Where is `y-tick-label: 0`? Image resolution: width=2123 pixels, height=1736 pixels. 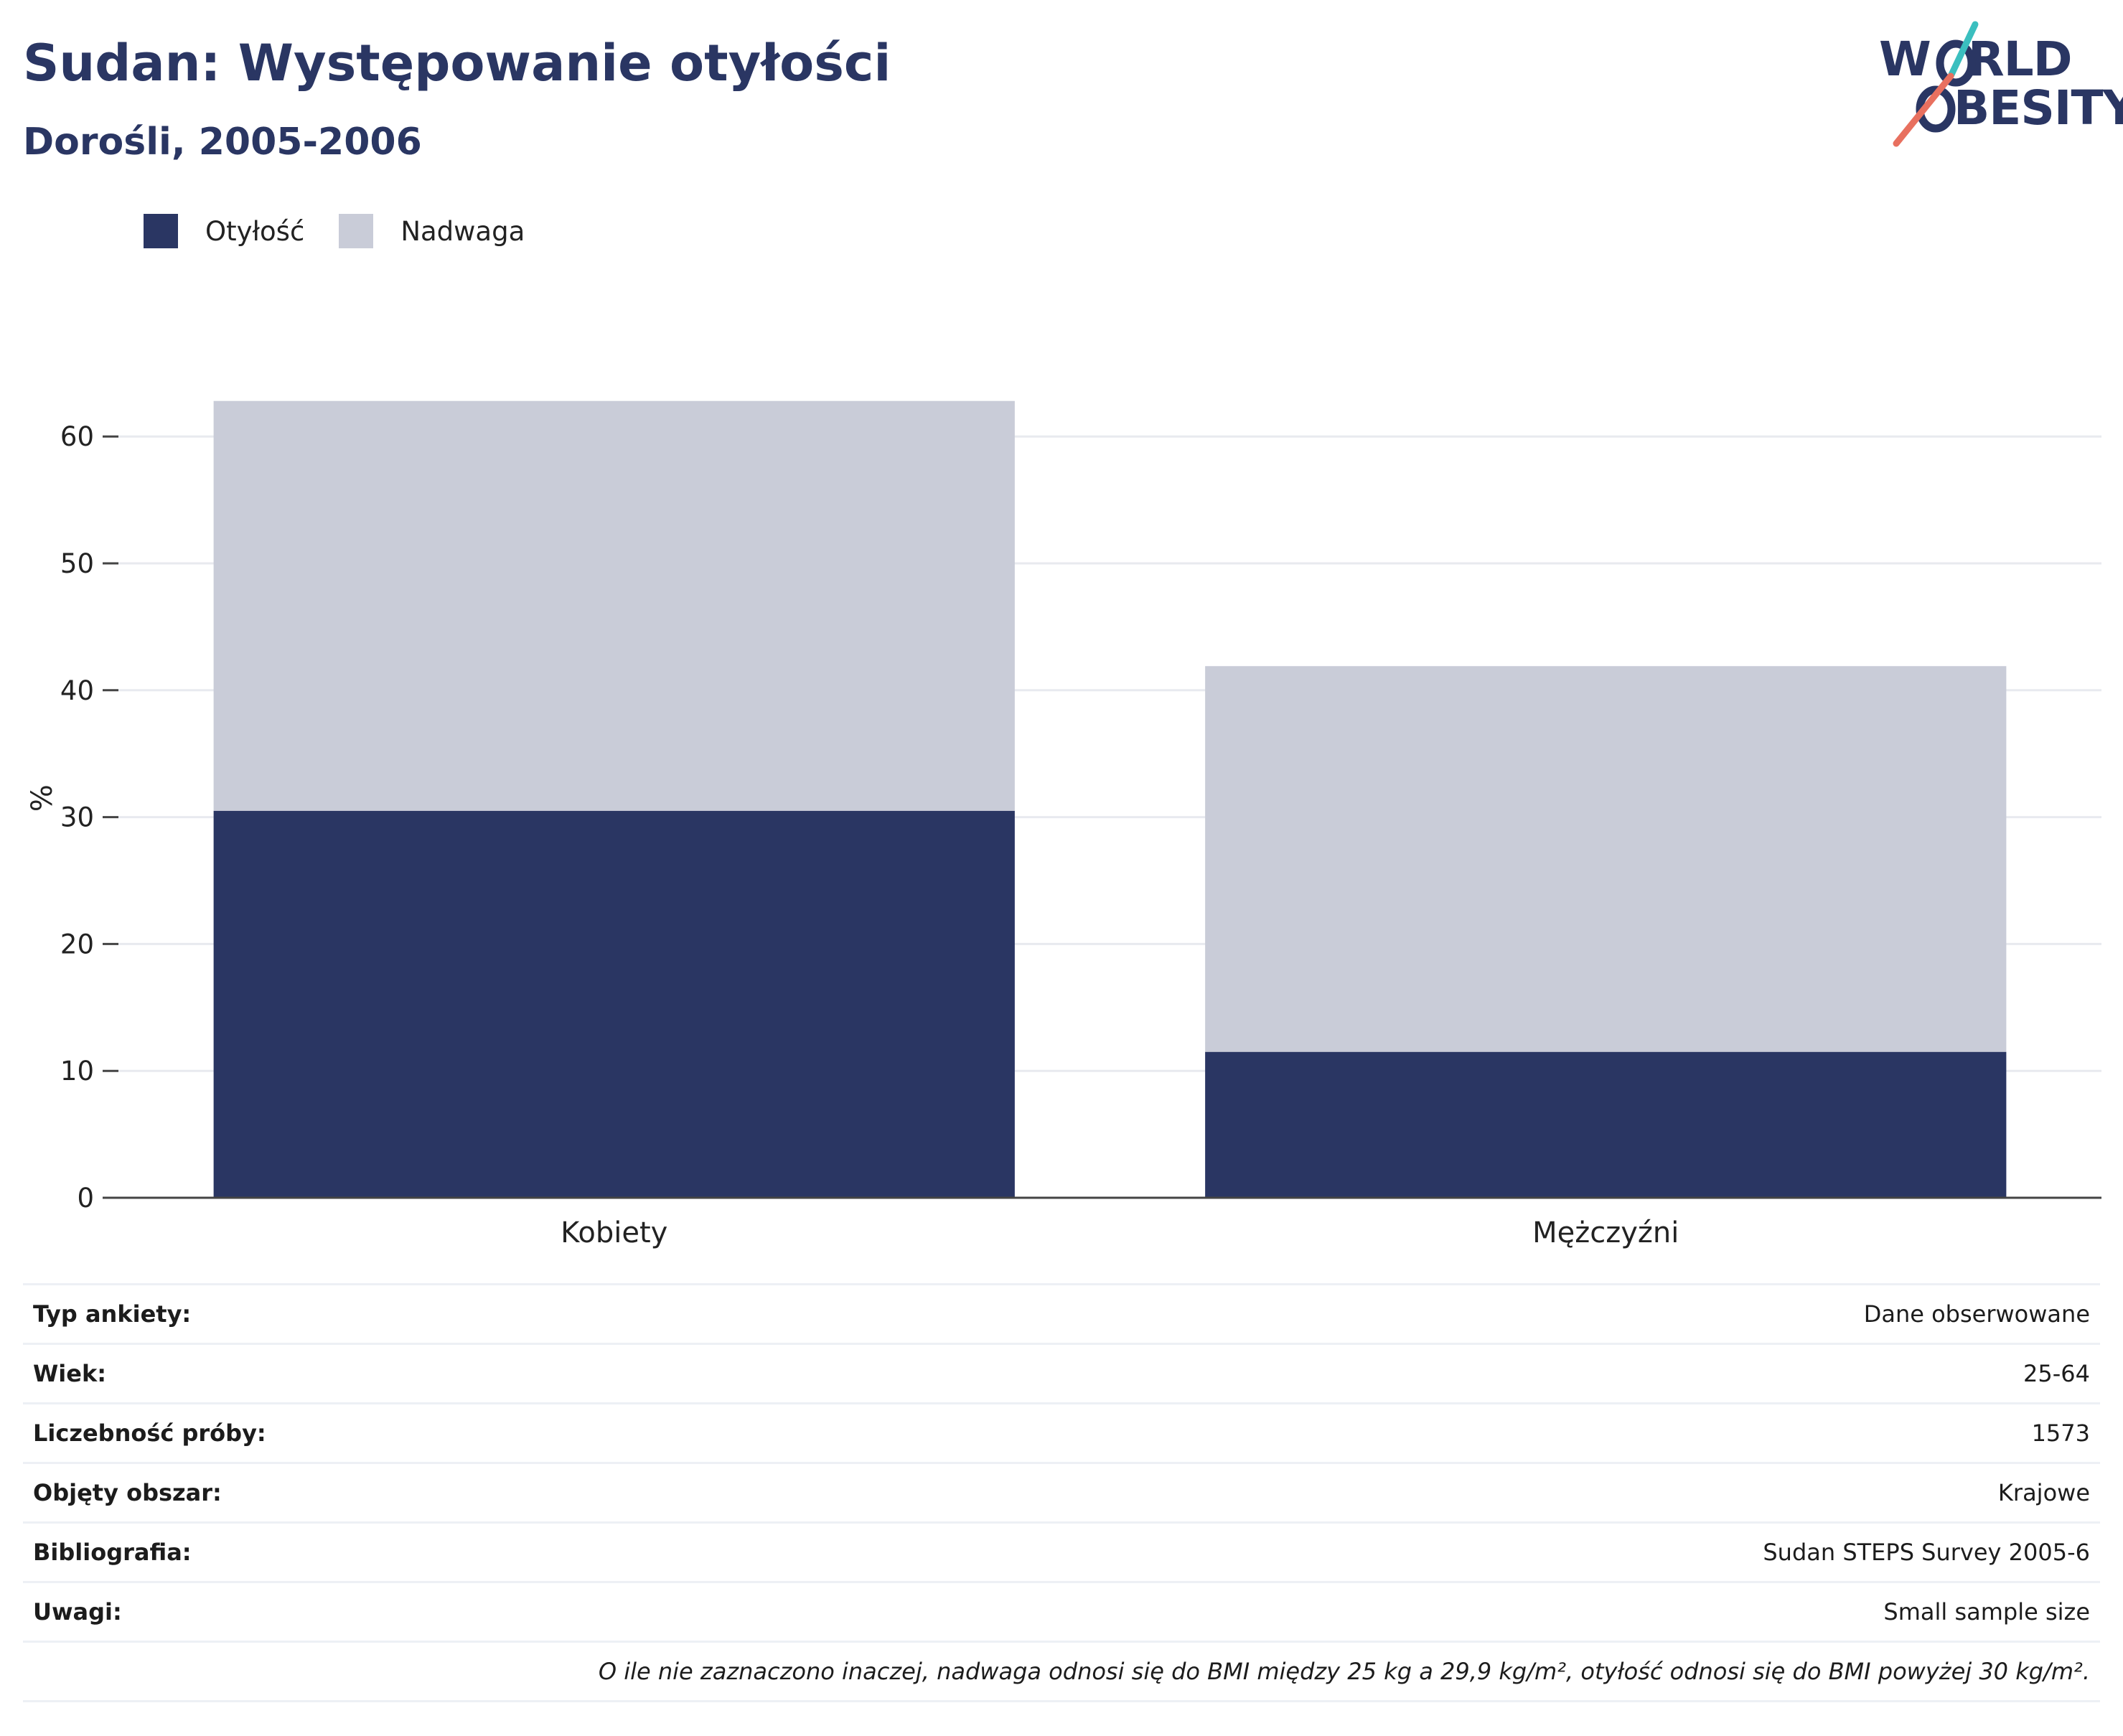 y-tick-label: 0 is located at coordinates (85, 1198).